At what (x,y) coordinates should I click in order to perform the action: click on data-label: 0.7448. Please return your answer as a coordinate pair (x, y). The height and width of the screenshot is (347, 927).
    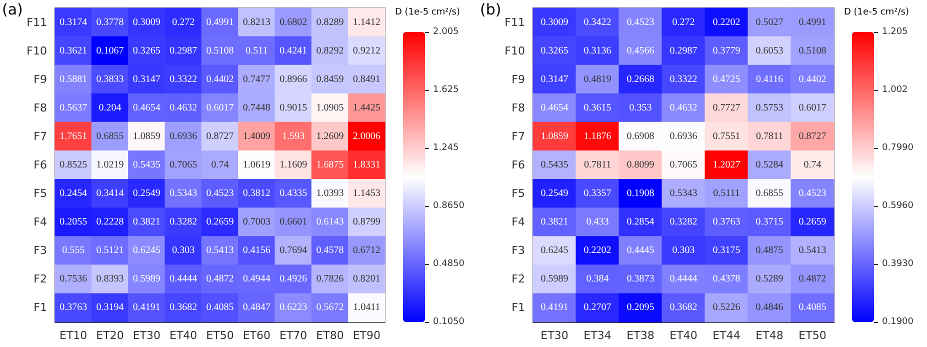
    Looking at the image, I should click on (256, 108).